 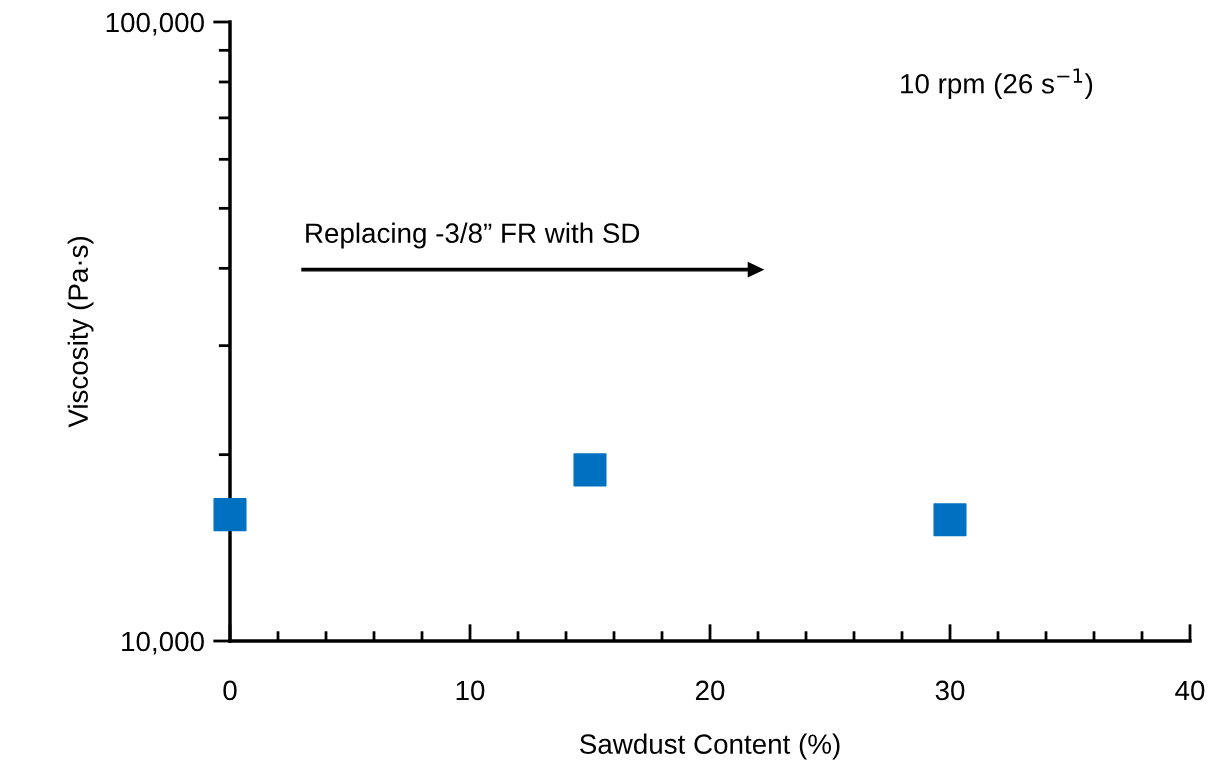 What do you see at coordinates (473, 235) in the screenshot?
I see `annotation: Replacing -3/8” FR with SD` at bounding box center [473, 235].